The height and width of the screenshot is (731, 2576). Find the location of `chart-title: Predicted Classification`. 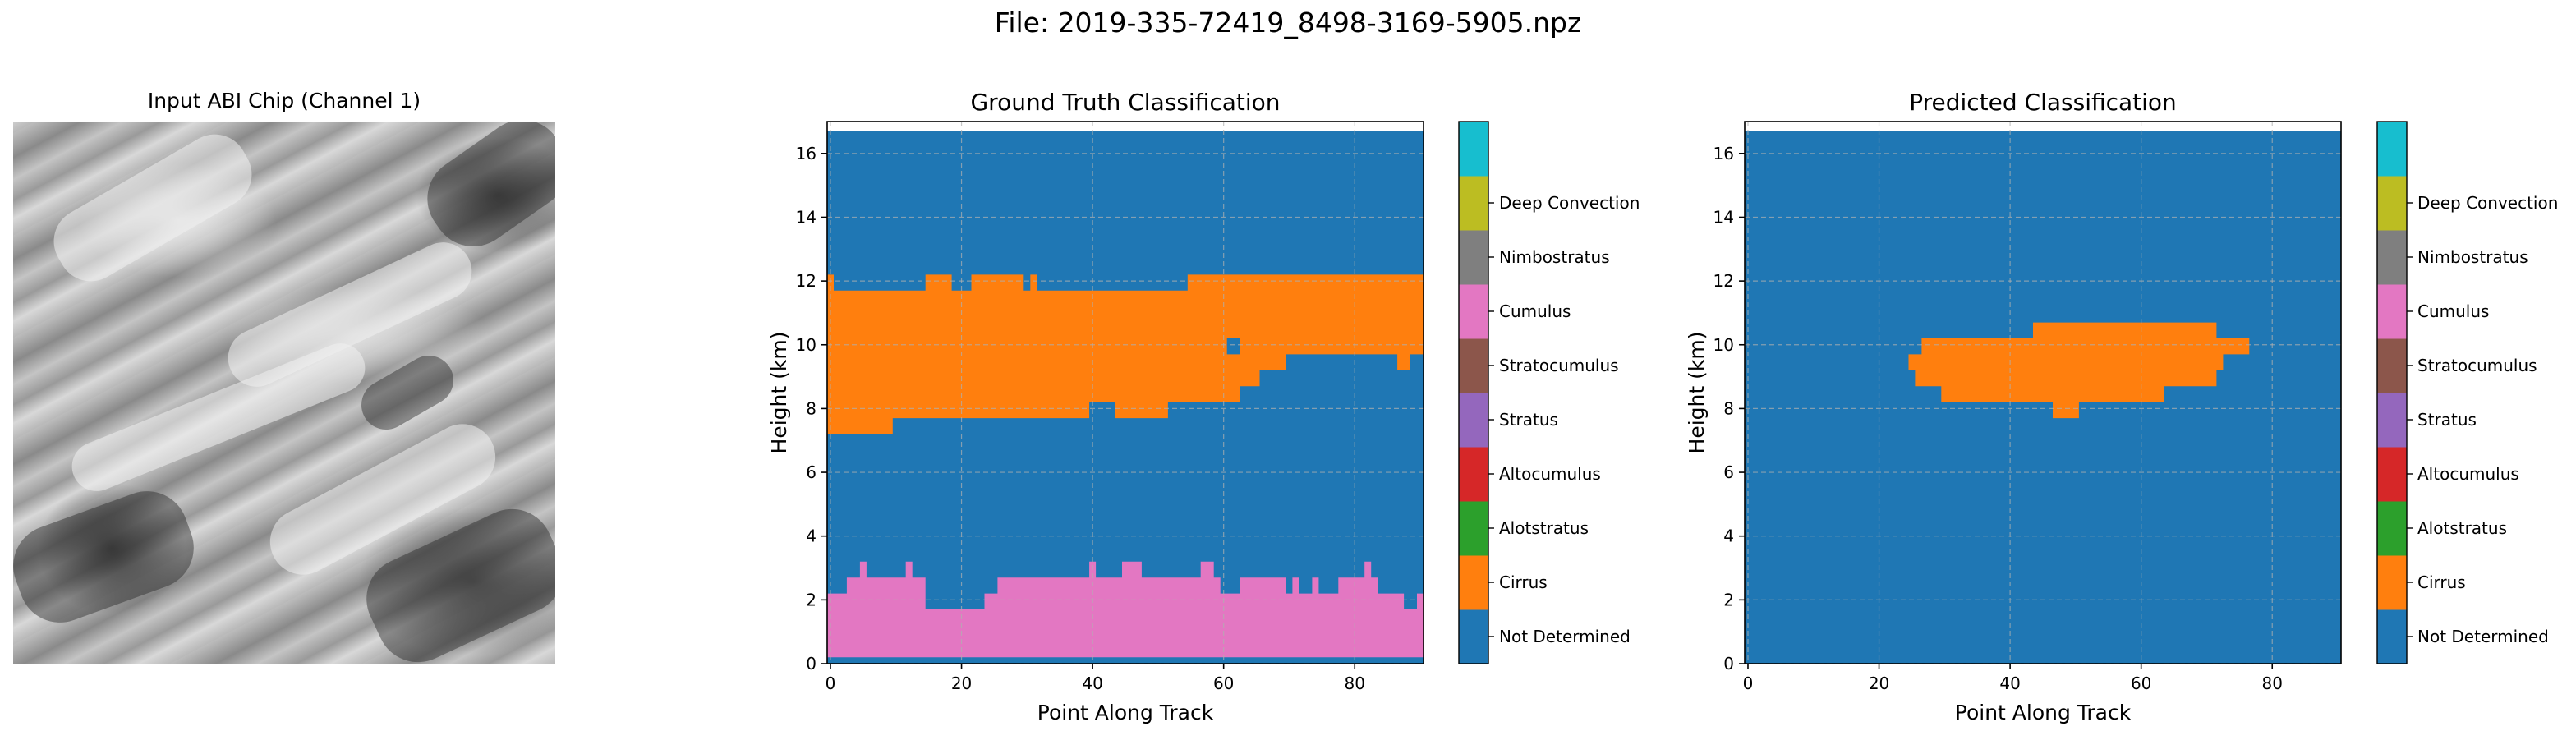

chart-title: Predicted Classification is located at coordinates (2043, 102).